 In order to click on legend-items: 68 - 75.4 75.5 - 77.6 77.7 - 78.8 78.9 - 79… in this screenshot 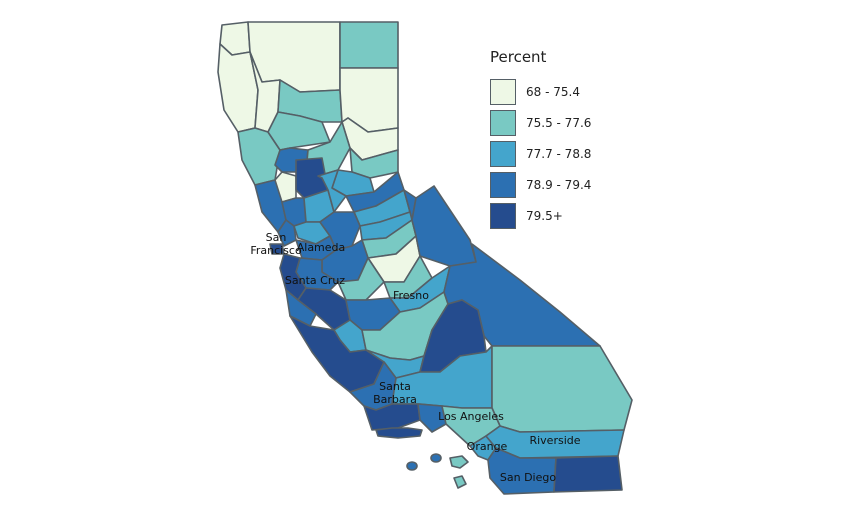, I will do `click(540, 153)`.